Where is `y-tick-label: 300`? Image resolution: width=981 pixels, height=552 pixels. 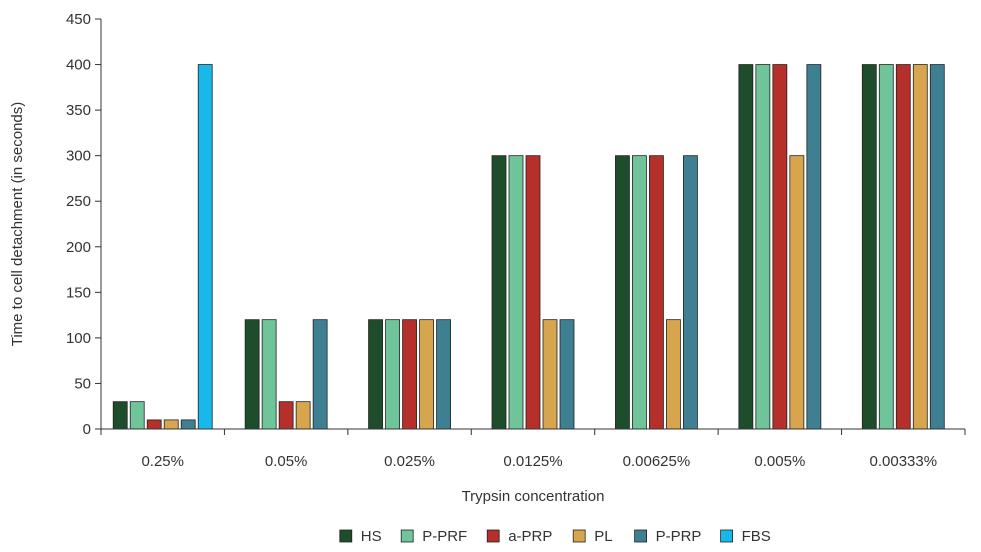
y-tick-label: 300 is located at coordinates (78, 156).